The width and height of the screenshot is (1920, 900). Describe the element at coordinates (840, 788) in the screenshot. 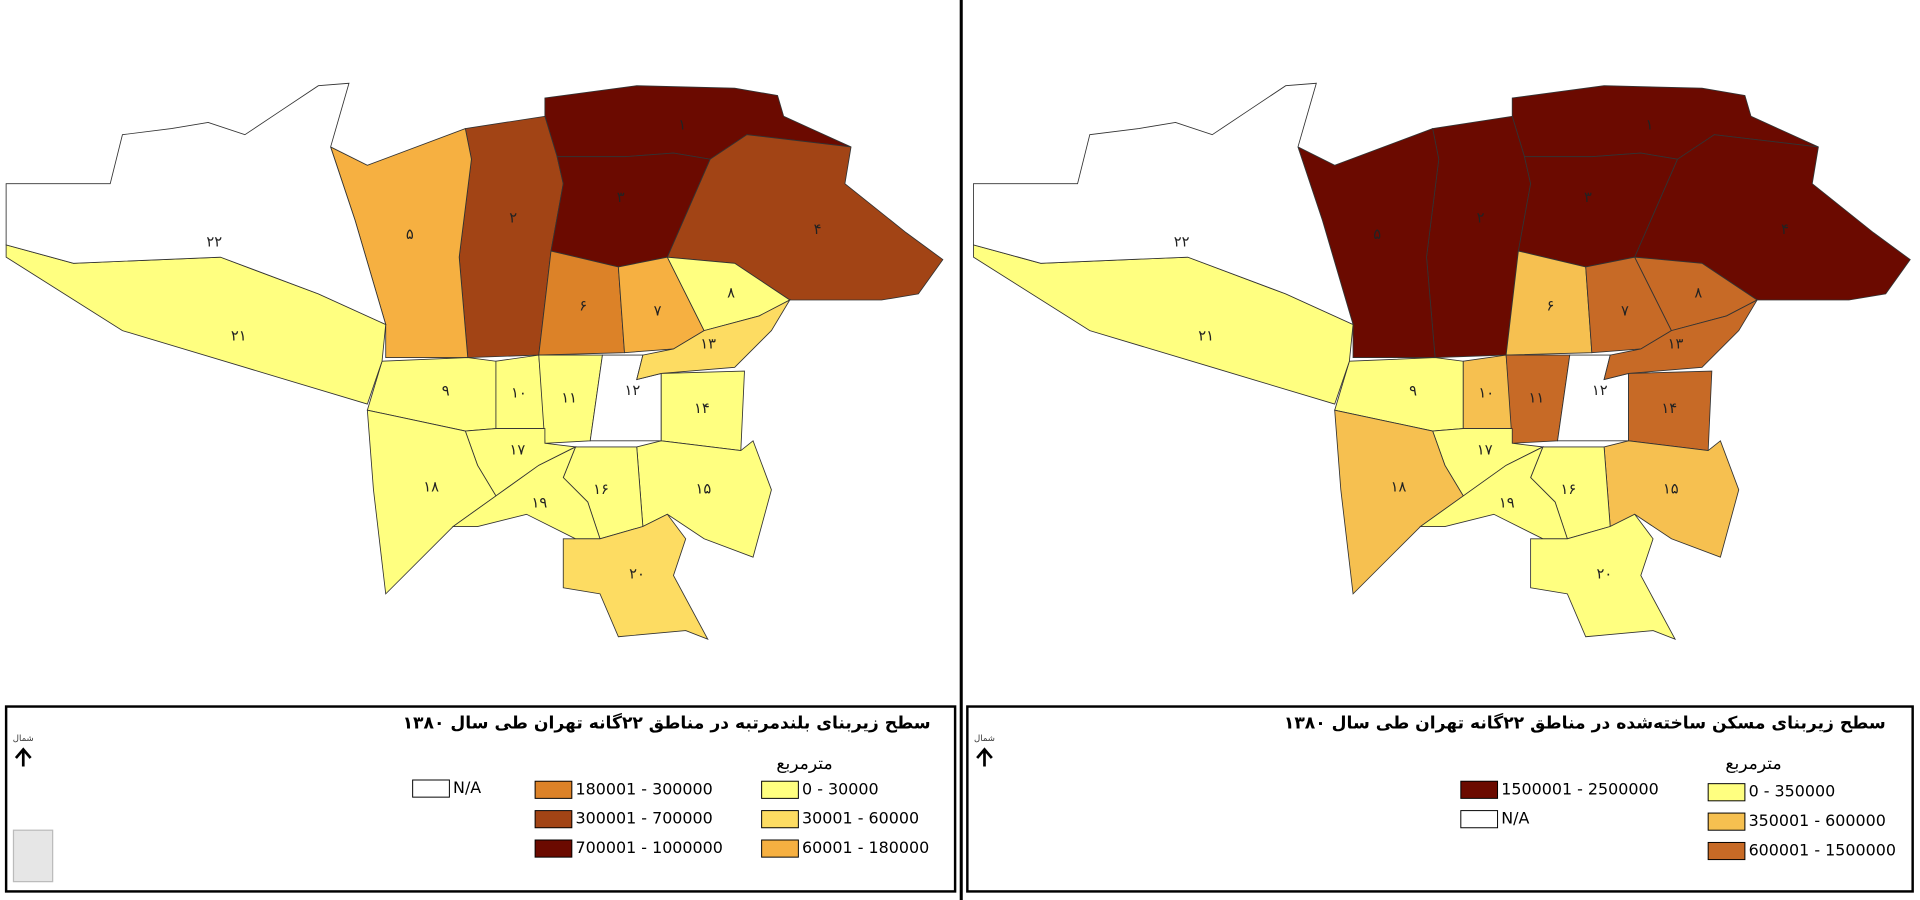

I see `legend-label: 0 - 30000` at that location.